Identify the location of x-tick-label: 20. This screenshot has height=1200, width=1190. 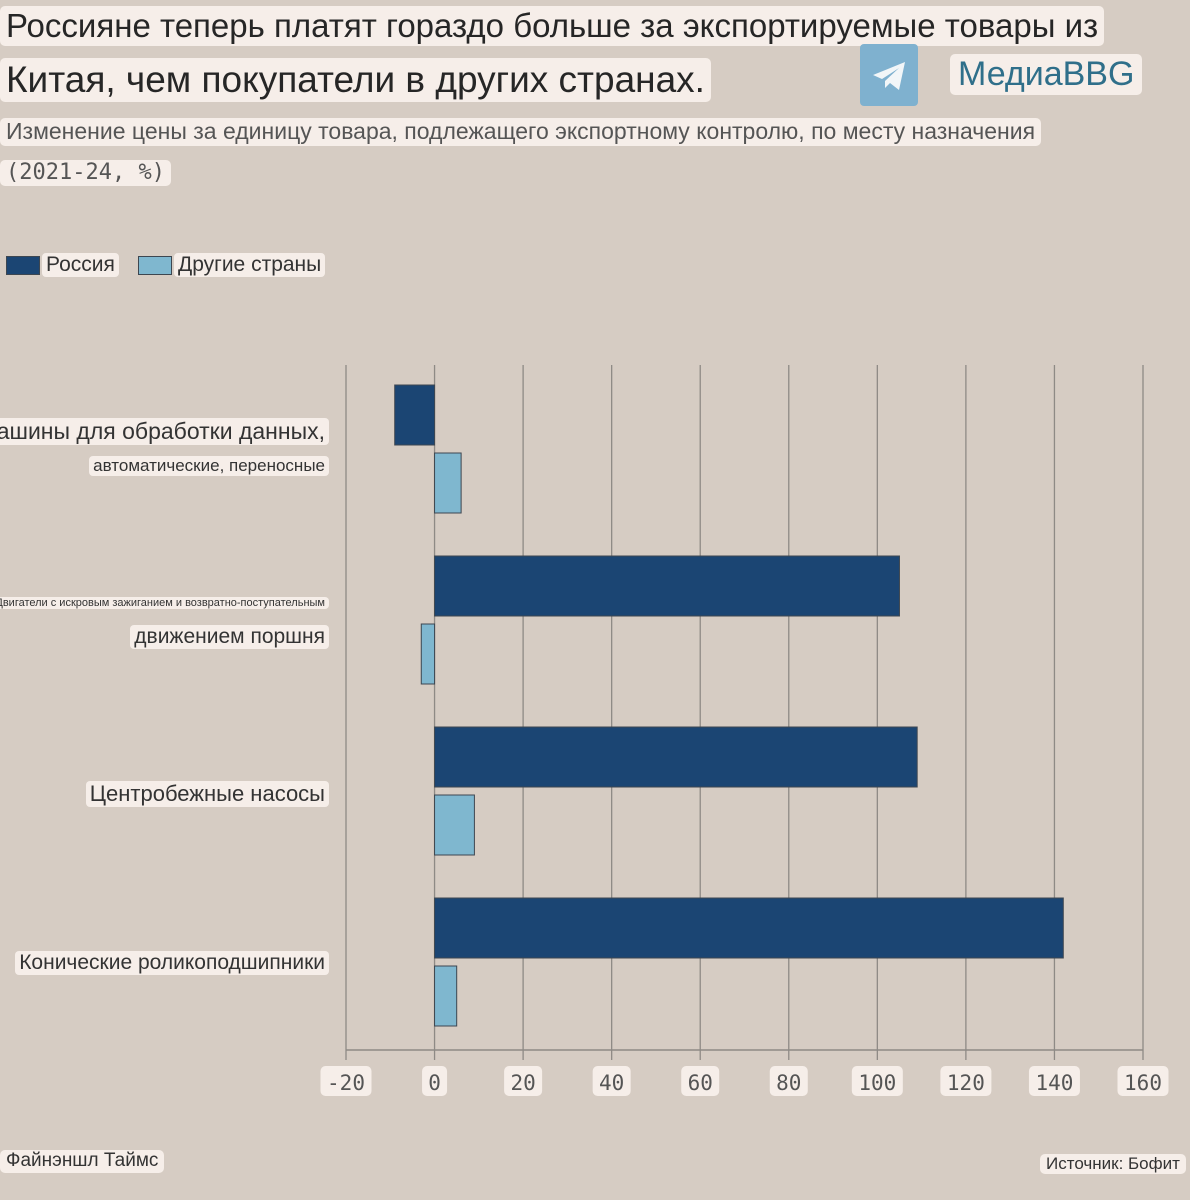
(522, 1083).